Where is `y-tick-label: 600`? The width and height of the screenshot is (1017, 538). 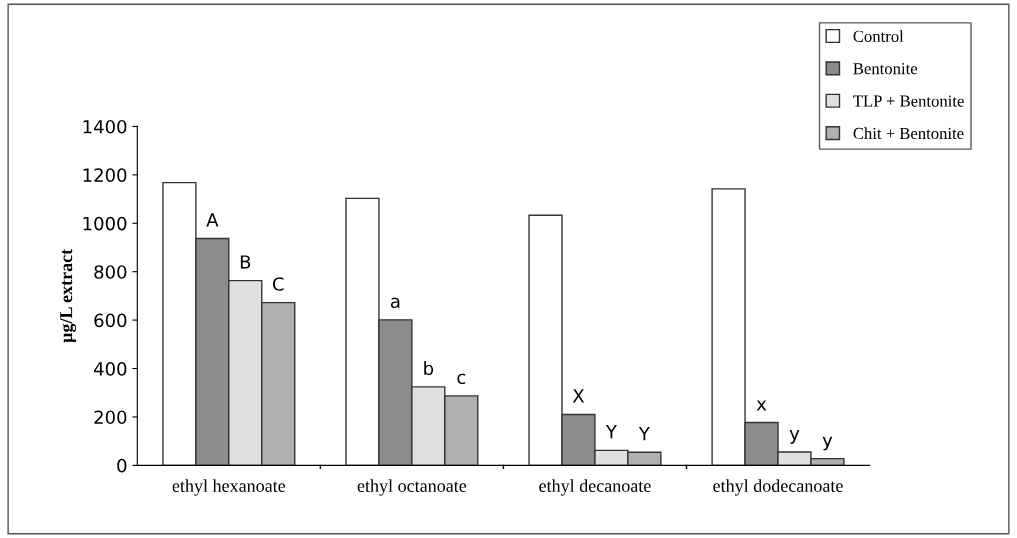 y-tick-label: 600 is located at coordinates (110, 320).